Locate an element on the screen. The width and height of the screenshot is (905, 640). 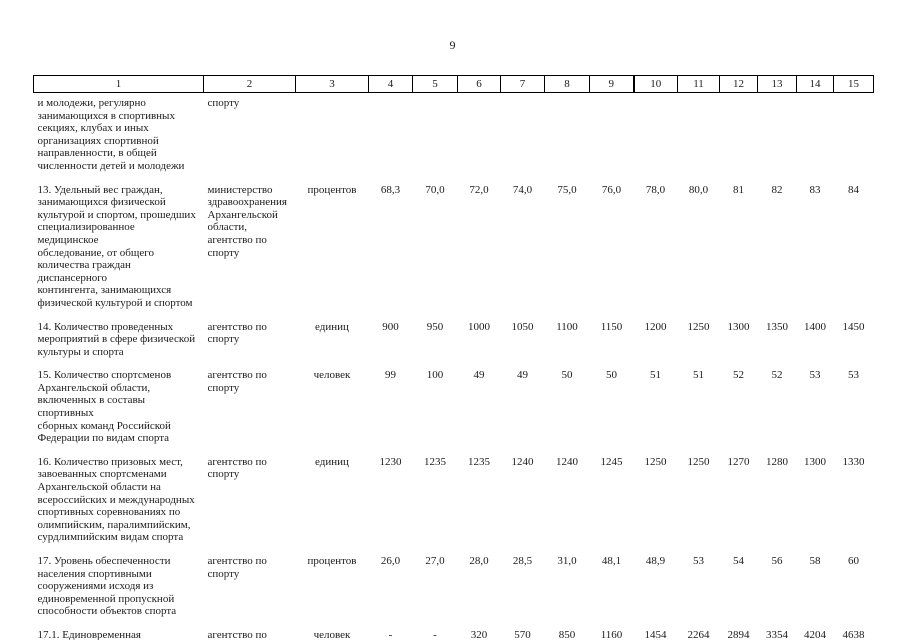
value-cell: 900 is located at coordinates (390, 326).